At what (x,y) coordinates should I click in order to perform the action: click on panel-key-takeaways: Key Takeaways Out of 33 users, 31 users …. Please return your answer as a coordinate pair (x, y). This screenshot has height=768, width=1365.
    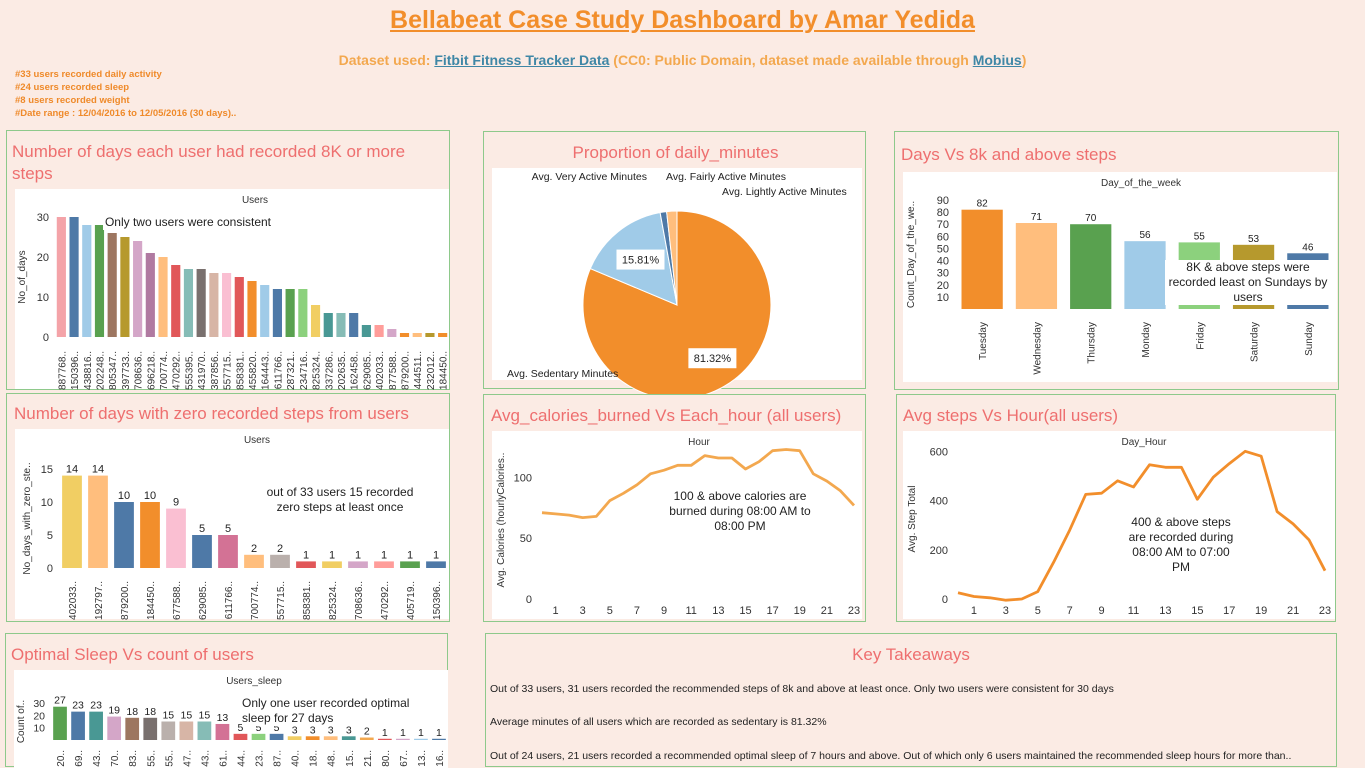
    Looking at the image, I should click on (911, 700).